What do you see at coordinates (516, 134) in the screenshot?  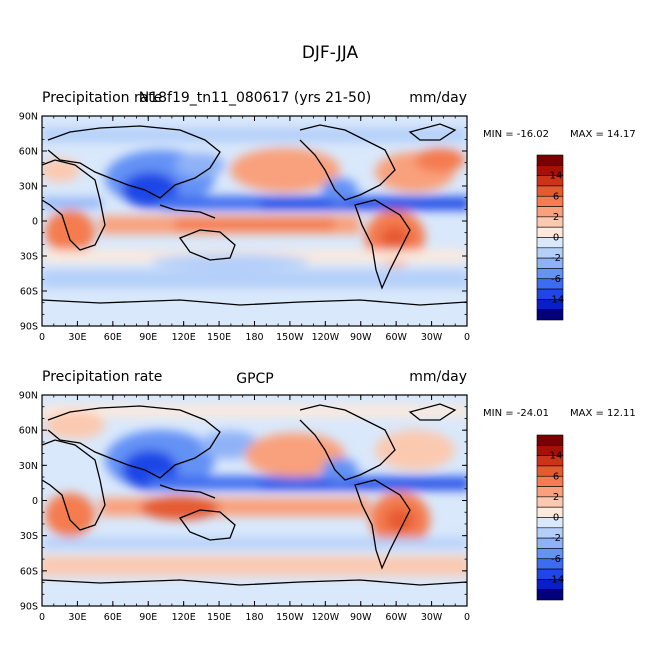 I see `panel-1-min-label: MIN = -16.02` at bounding box center [516, 134].